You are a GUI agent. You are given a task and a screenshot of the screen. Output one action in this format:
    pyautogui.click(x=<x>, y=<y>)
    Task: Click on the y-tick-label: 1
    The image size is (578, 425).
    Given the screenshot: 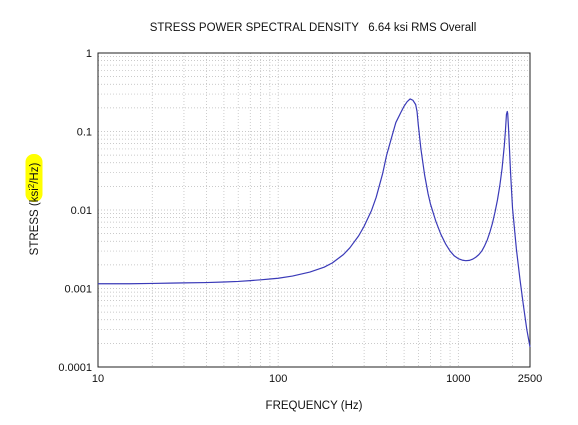 What is the action you would take?
    pyautogui.click(x=89, y=54)
    